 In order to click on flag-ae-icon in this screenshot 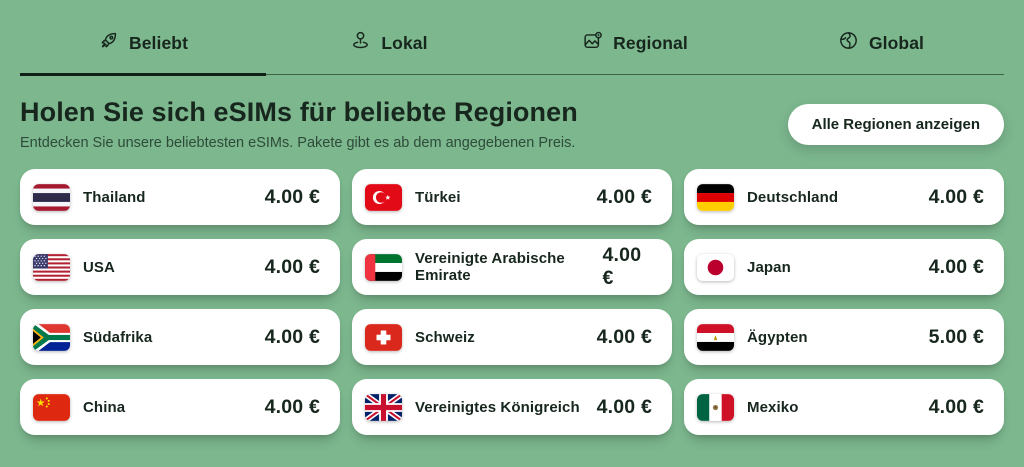, I will do `click(383, 267)`.